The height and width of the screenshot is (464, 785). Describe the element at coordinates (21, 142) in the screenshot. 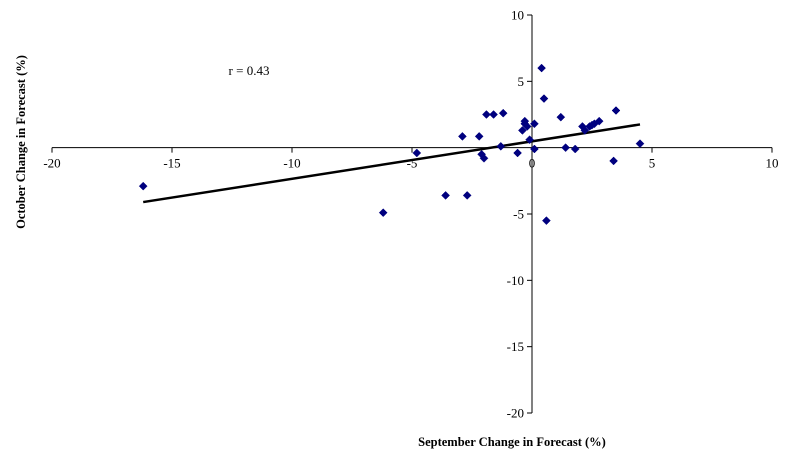

I see `y-axis-title: October Change in Forecast (%)` at that location.